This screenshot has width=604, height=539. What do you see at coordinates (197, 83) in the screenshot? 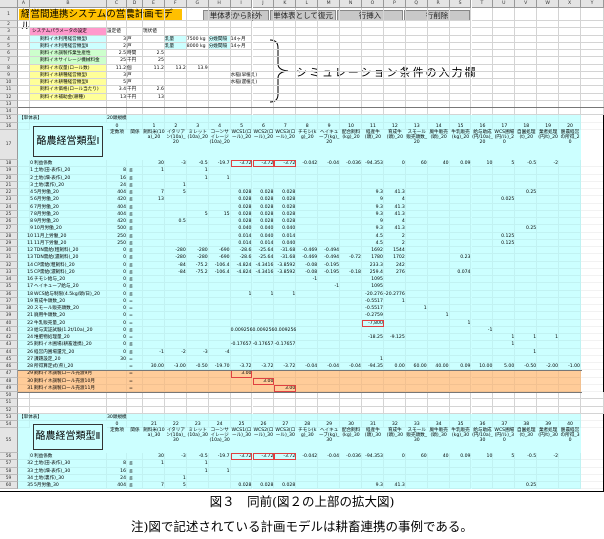
I see `cell-G10` at bounding box center [197, 83].